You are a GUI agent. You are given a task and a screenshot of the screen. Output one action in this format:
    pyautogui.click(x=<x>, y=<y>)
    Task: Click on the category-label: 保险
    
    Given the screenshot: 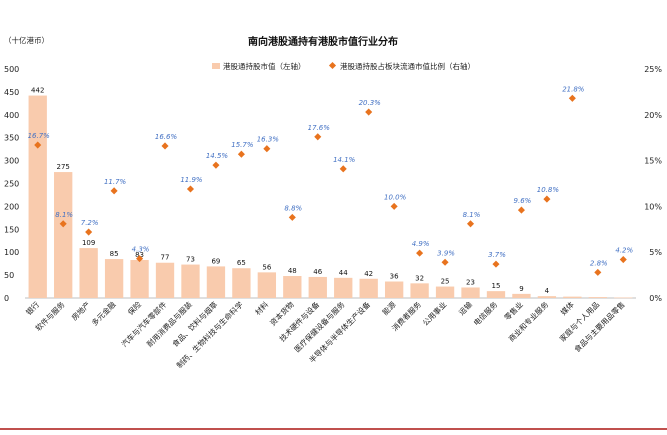 What is the action you would take?
    pyautogui.click(x=134, y=308)
    